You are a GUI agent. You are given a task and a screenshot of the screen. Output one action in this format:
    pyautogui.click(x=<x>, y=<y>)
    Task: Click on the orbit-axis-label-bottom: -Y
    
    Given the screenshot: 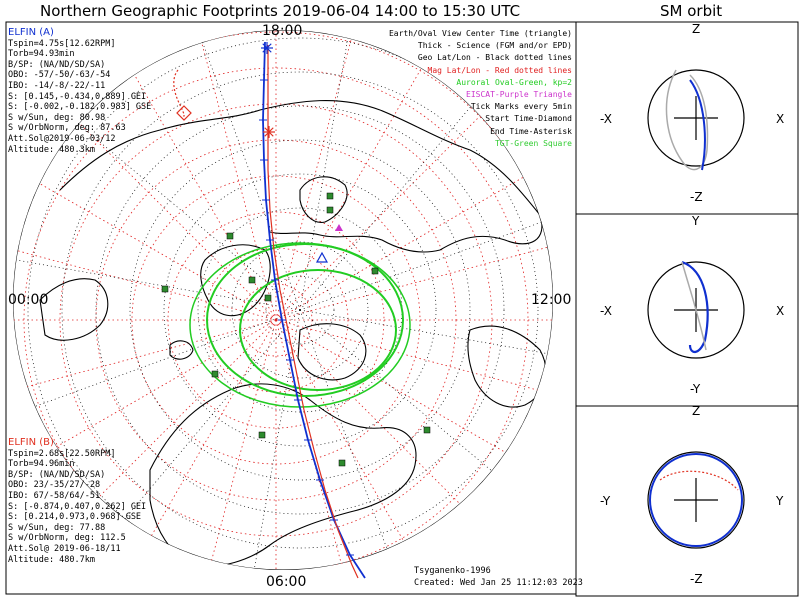 What is the action you would take?
    pyautogui.click(x=695, y=389)
    